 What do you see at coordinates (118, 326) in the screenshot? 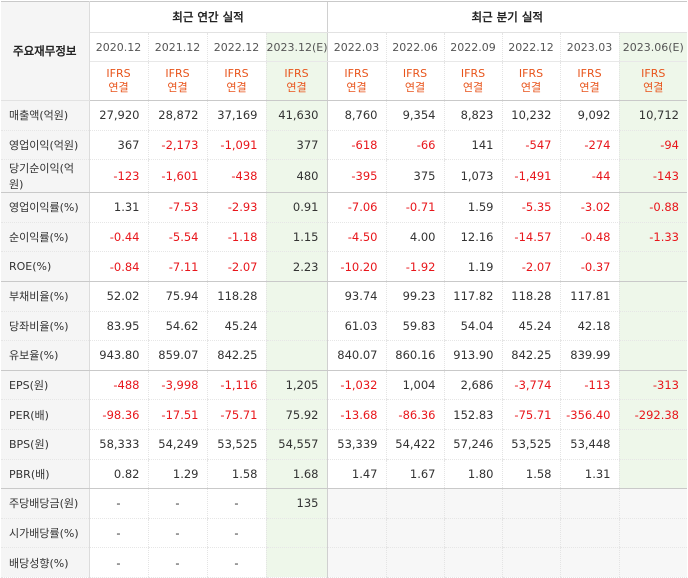
I see `table-cell: 83.95` at bounding box center [118, 326].